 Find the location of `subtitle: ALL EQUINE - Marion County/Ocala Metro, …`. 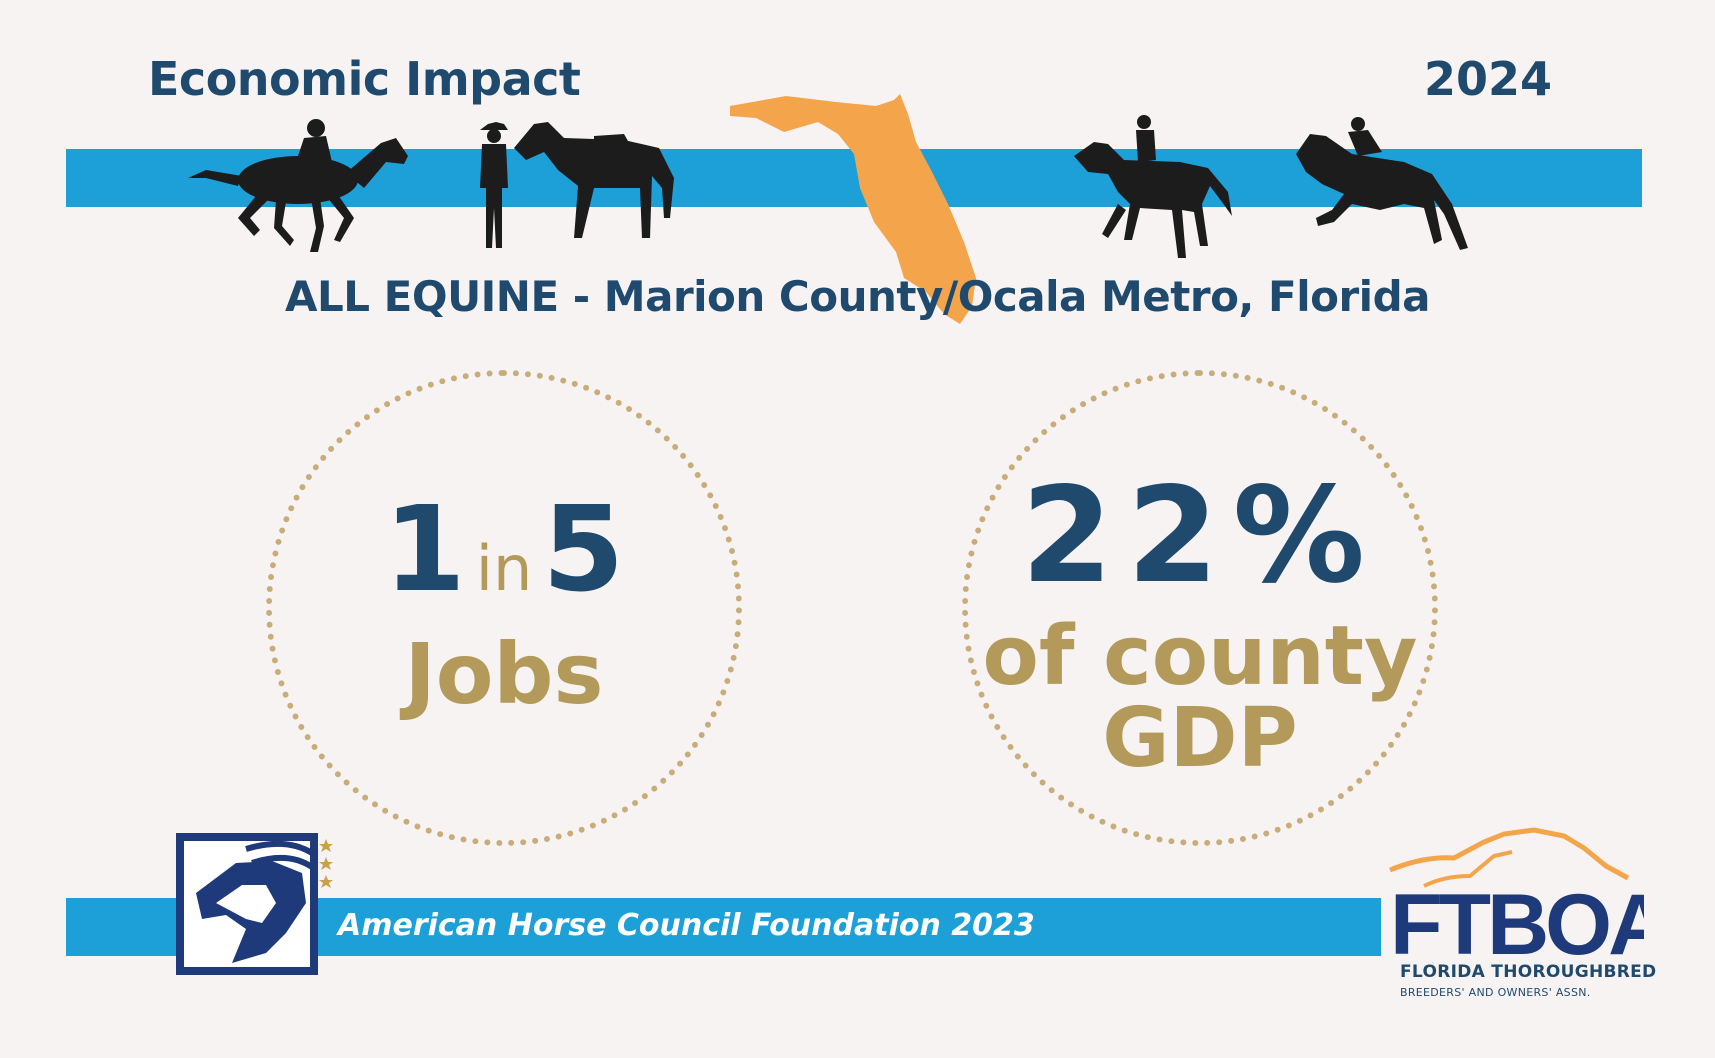

subtitle: ALL EQUINE - Marion County/Ocala Metro, … is located at coordinates (857, 296).